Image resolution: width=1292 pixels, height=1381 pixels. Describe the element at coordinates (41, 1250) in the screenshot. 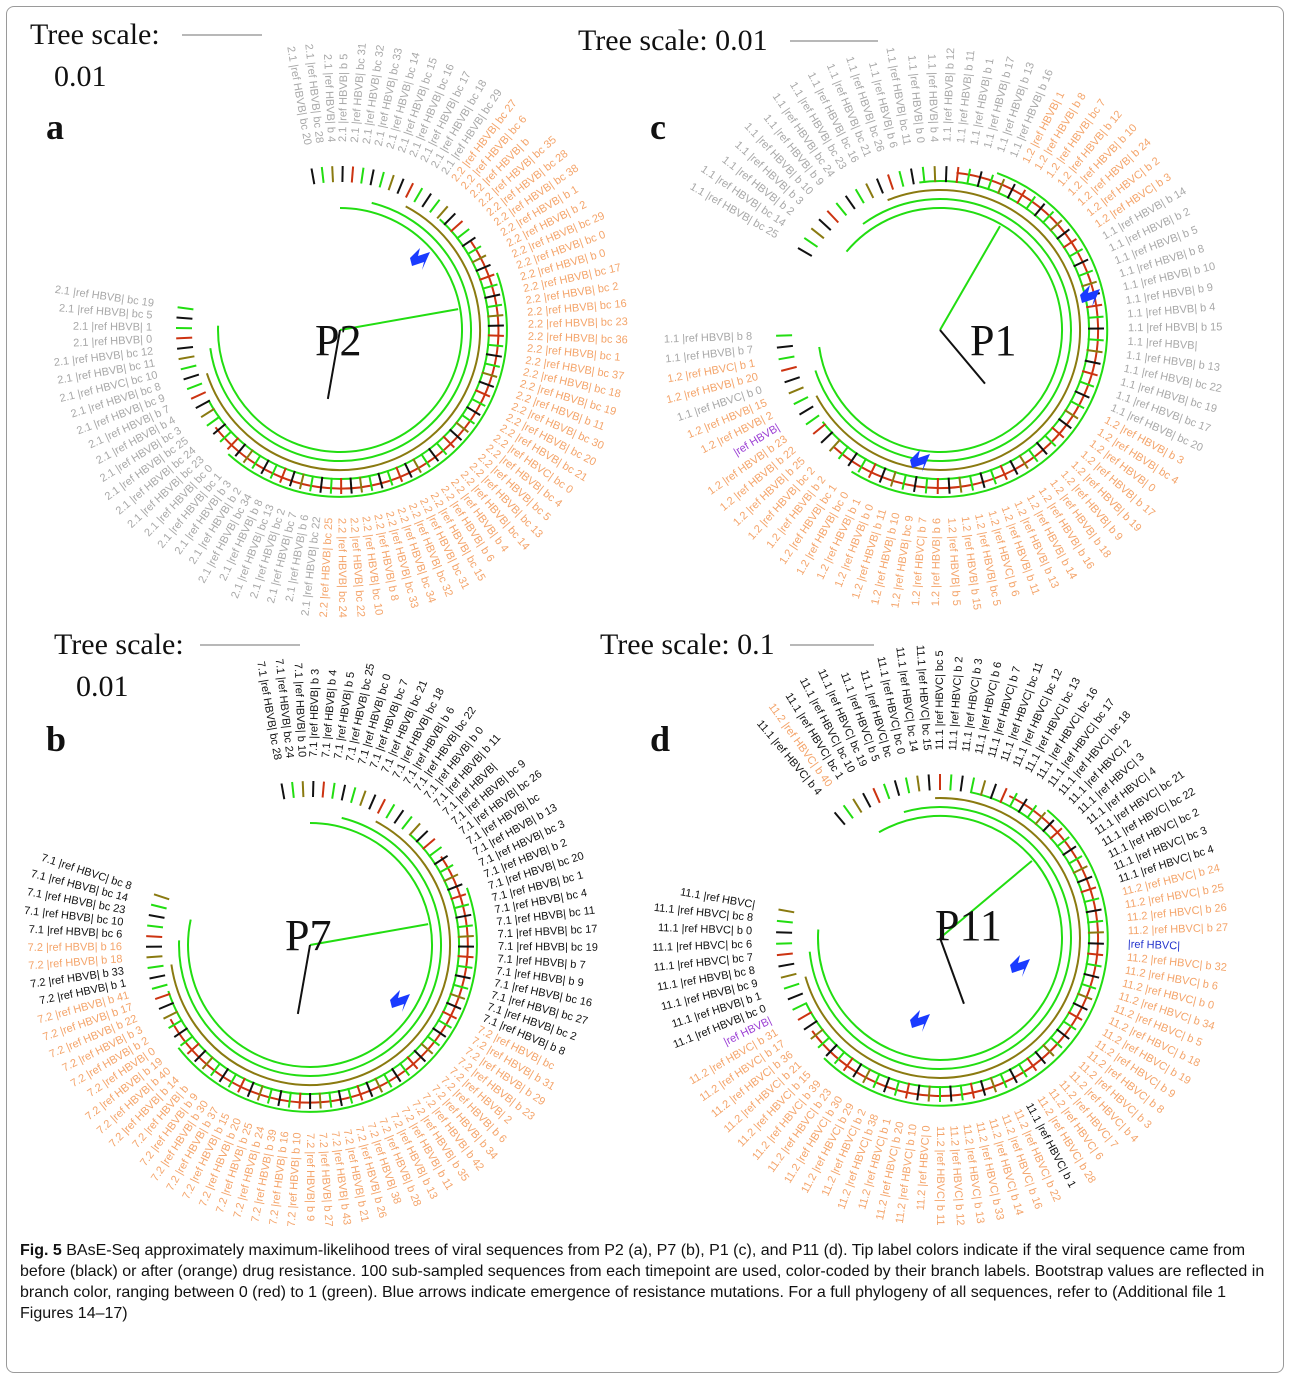

I see `caption-figure-number: Fig. 5` at that location.